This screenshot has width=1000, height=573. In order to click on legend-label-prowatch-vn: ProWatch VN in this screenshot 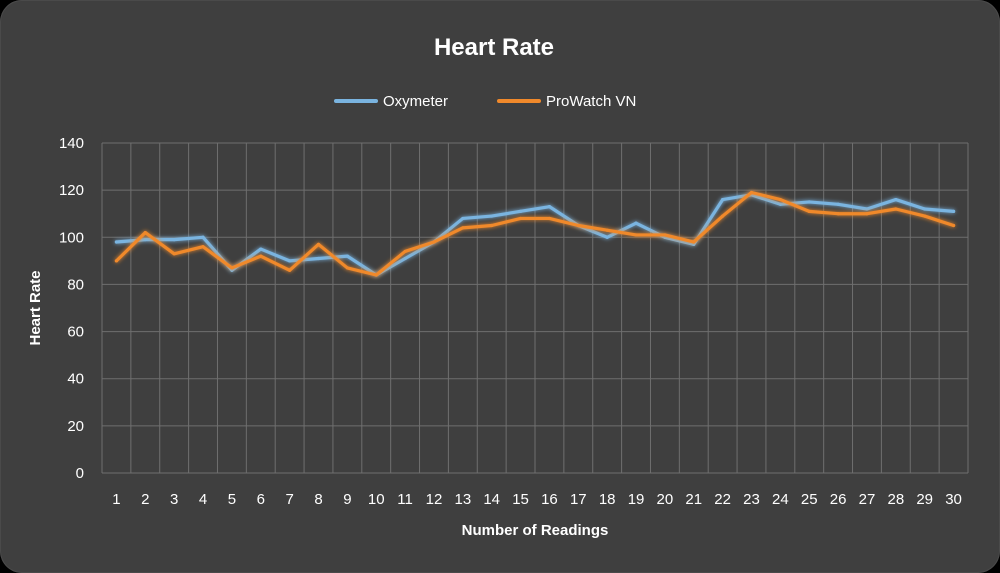, I will do `click(591, 101)`.